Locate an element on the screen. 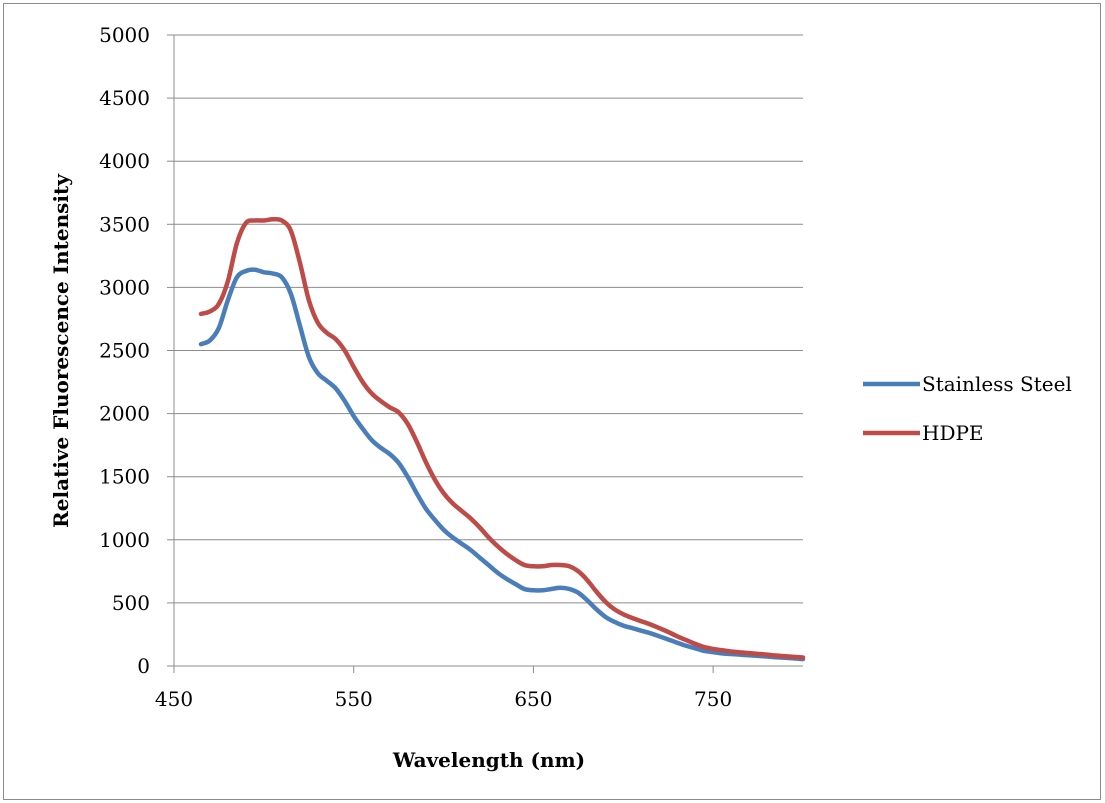  x-tick-label: 450 is located at coordinates (174, 699).